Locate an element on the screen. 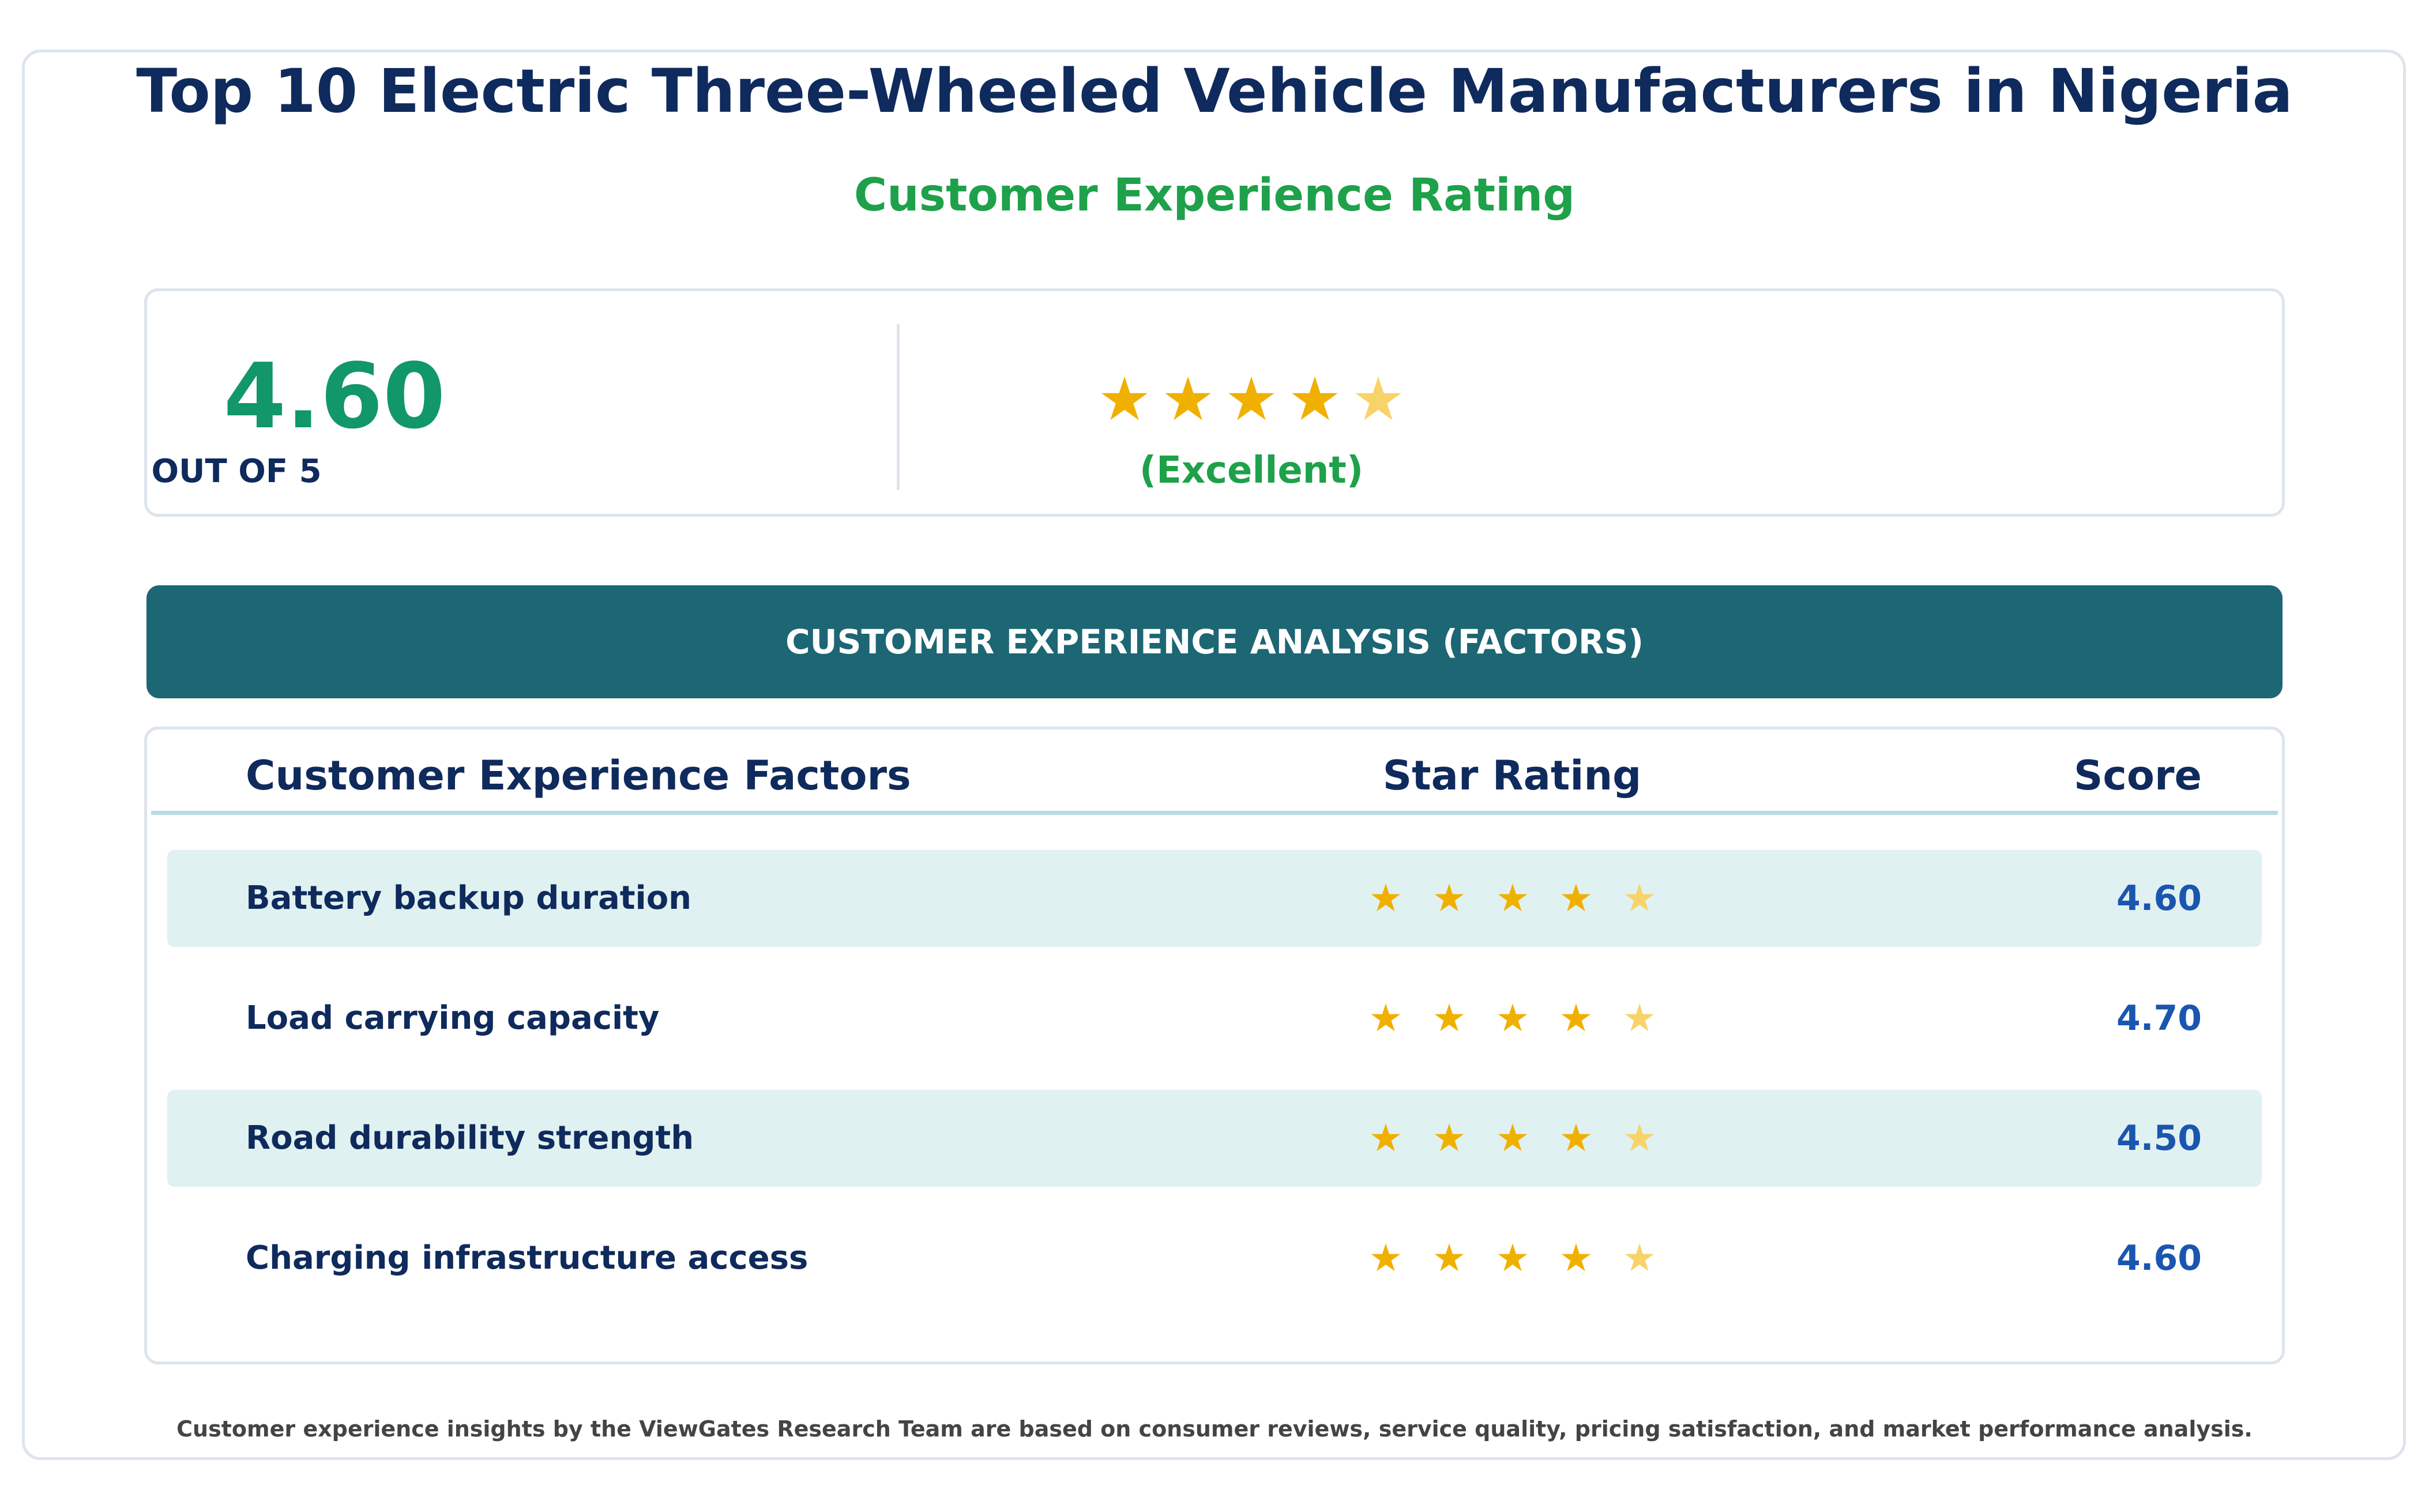 This screenshot has width=2429, height=1512. overall-rating-label: (Excellent) is located at coordinates (1251, 470).